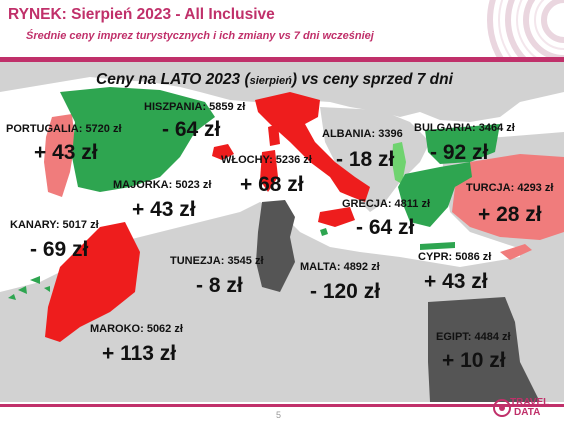  I want to click on page-title: RYNEK: Sierpień 2023 - All Inclusive, so click(141, 14).